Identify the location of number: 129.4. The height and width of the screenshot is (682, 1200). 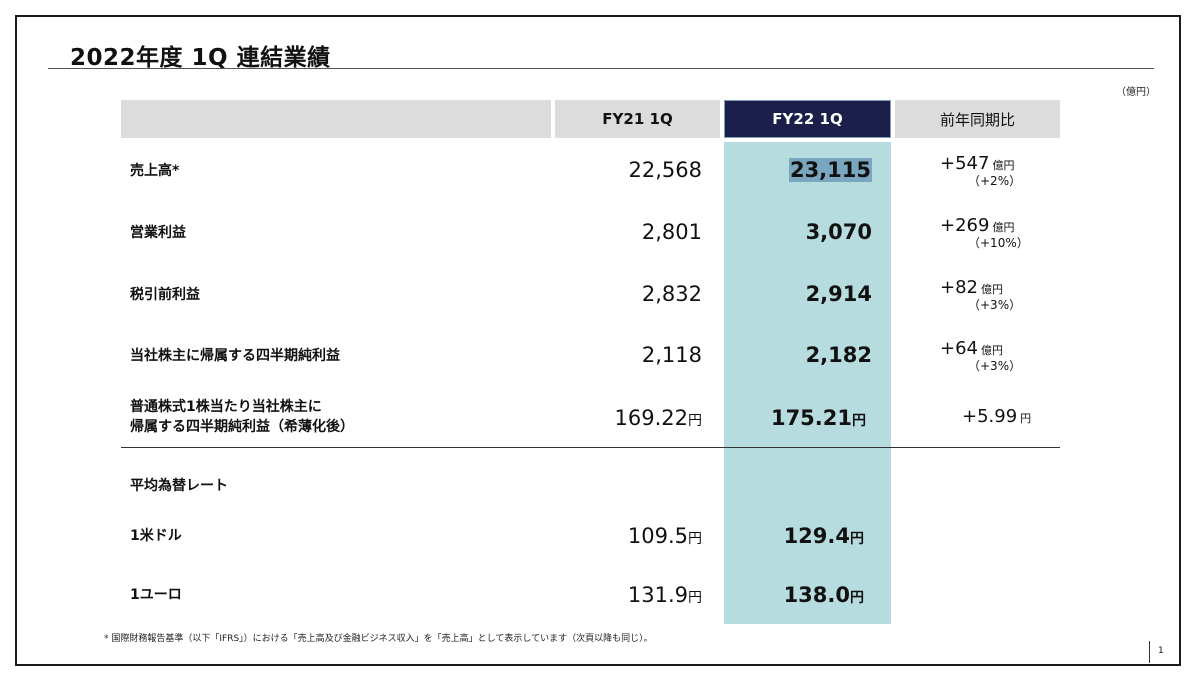
(816, 536).